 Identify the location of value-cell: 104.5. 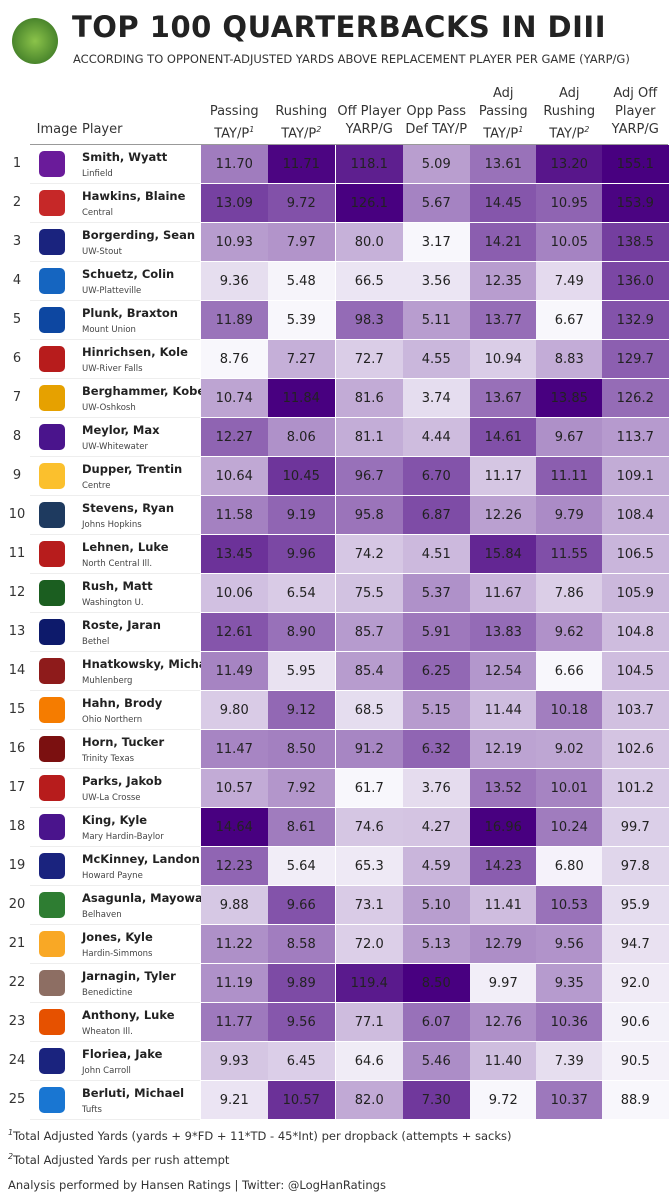
(635, 671).